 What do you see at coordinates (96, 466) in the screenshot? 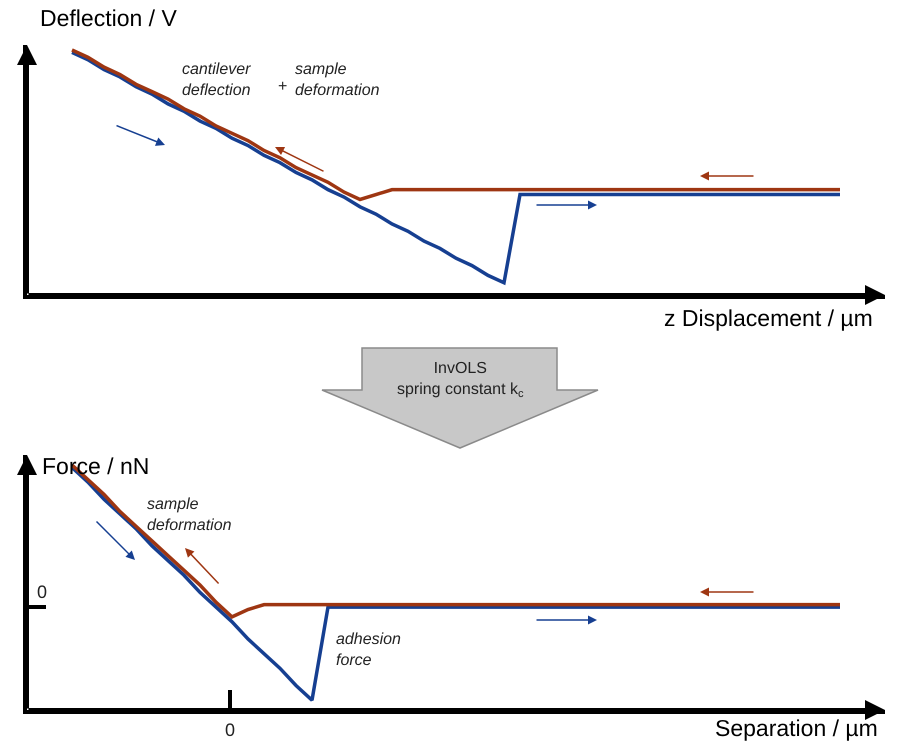
I see `y-axis-title: Force / nN` at bounding box center [96, 466].